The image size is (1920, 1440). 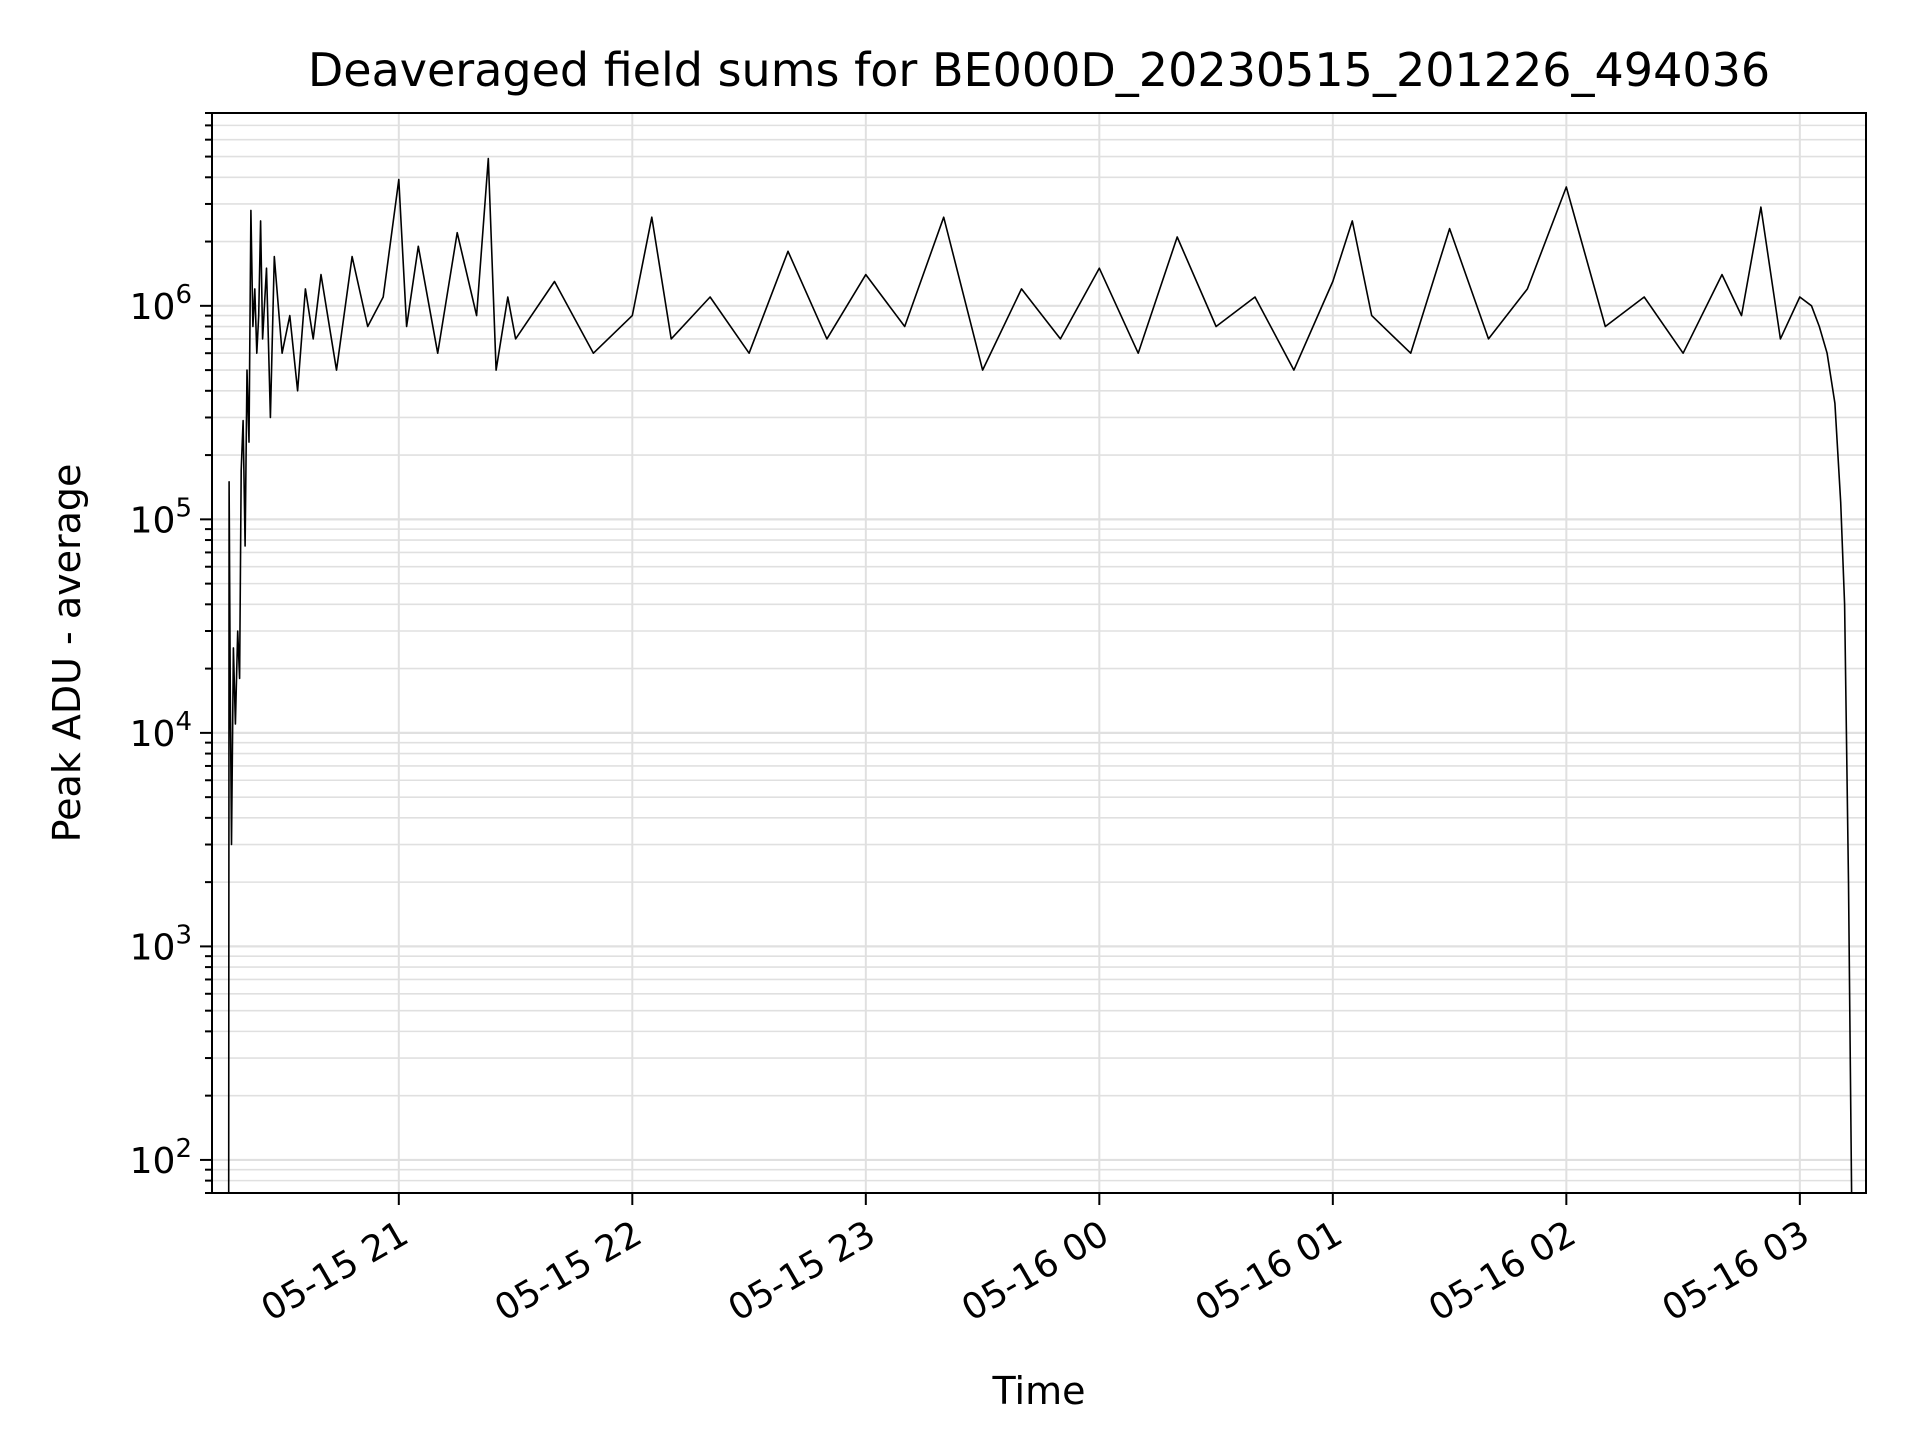 What do you see at coordinates (1269, 1271) in the screenshot?
I see `x-tick-label: 05-16 01` at bounding box center [1269, 1271].